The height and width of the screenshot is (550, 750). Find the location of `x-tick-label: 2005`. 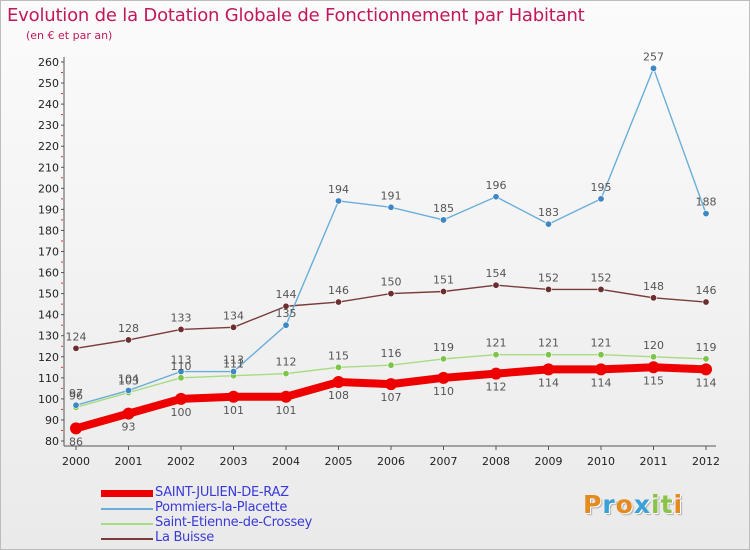

x-tick-label: 2005 is located at coordinates (339, 461).